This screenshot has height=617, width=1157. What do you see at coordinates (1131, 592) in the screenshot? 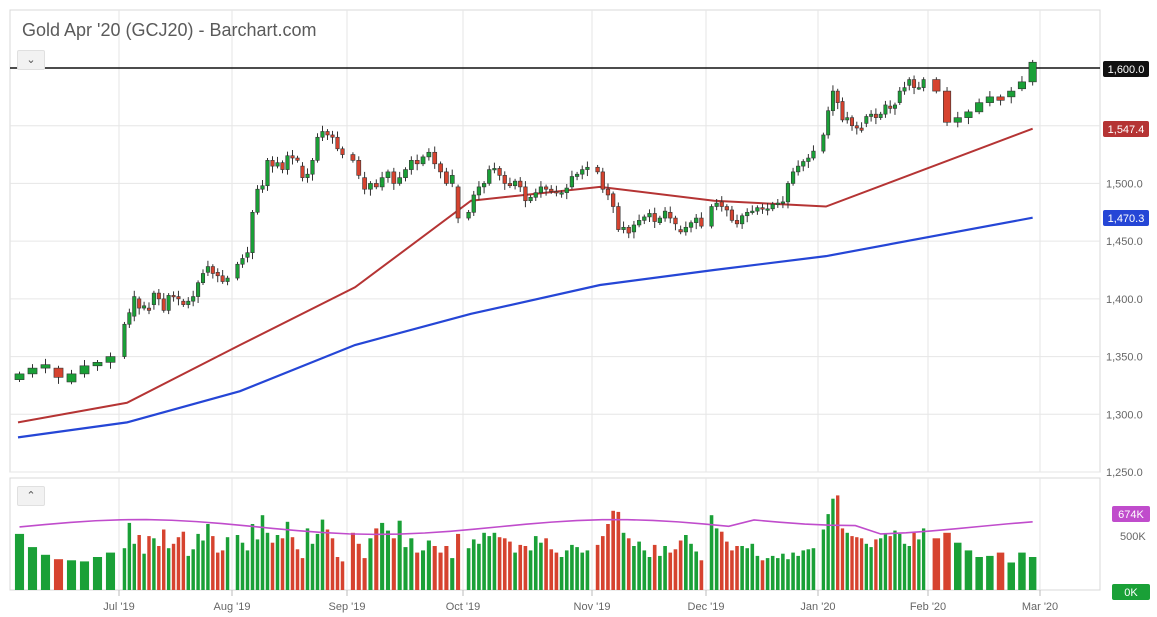
I see `badge-volume-zero: 0K` at bounding box center [1131, 592].